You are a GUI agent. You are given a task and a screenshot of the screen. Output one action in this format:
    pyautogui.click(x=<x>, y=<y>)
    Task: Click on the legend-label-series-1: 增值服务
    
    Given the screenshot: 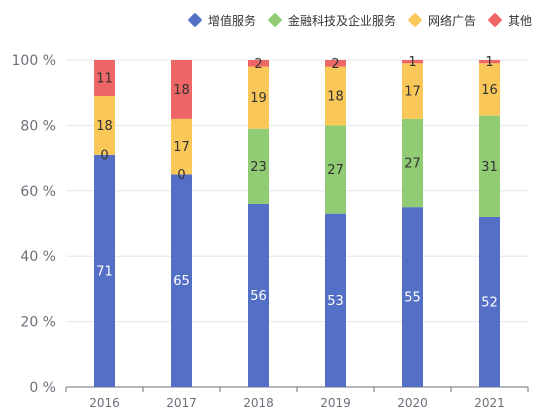 What is the action you would take?
    pyautogui.click(x=231, y=20)
    